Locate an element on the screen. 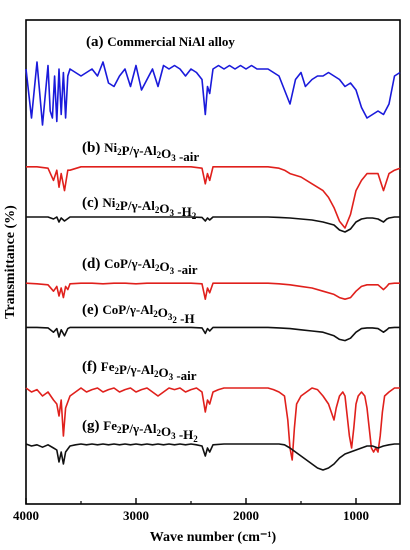 The height and width of the screenshot is (550, 410). series-label-g: (g) Fe2P/γ-Al2O3 -H2 is located at coordinates (140, 431).